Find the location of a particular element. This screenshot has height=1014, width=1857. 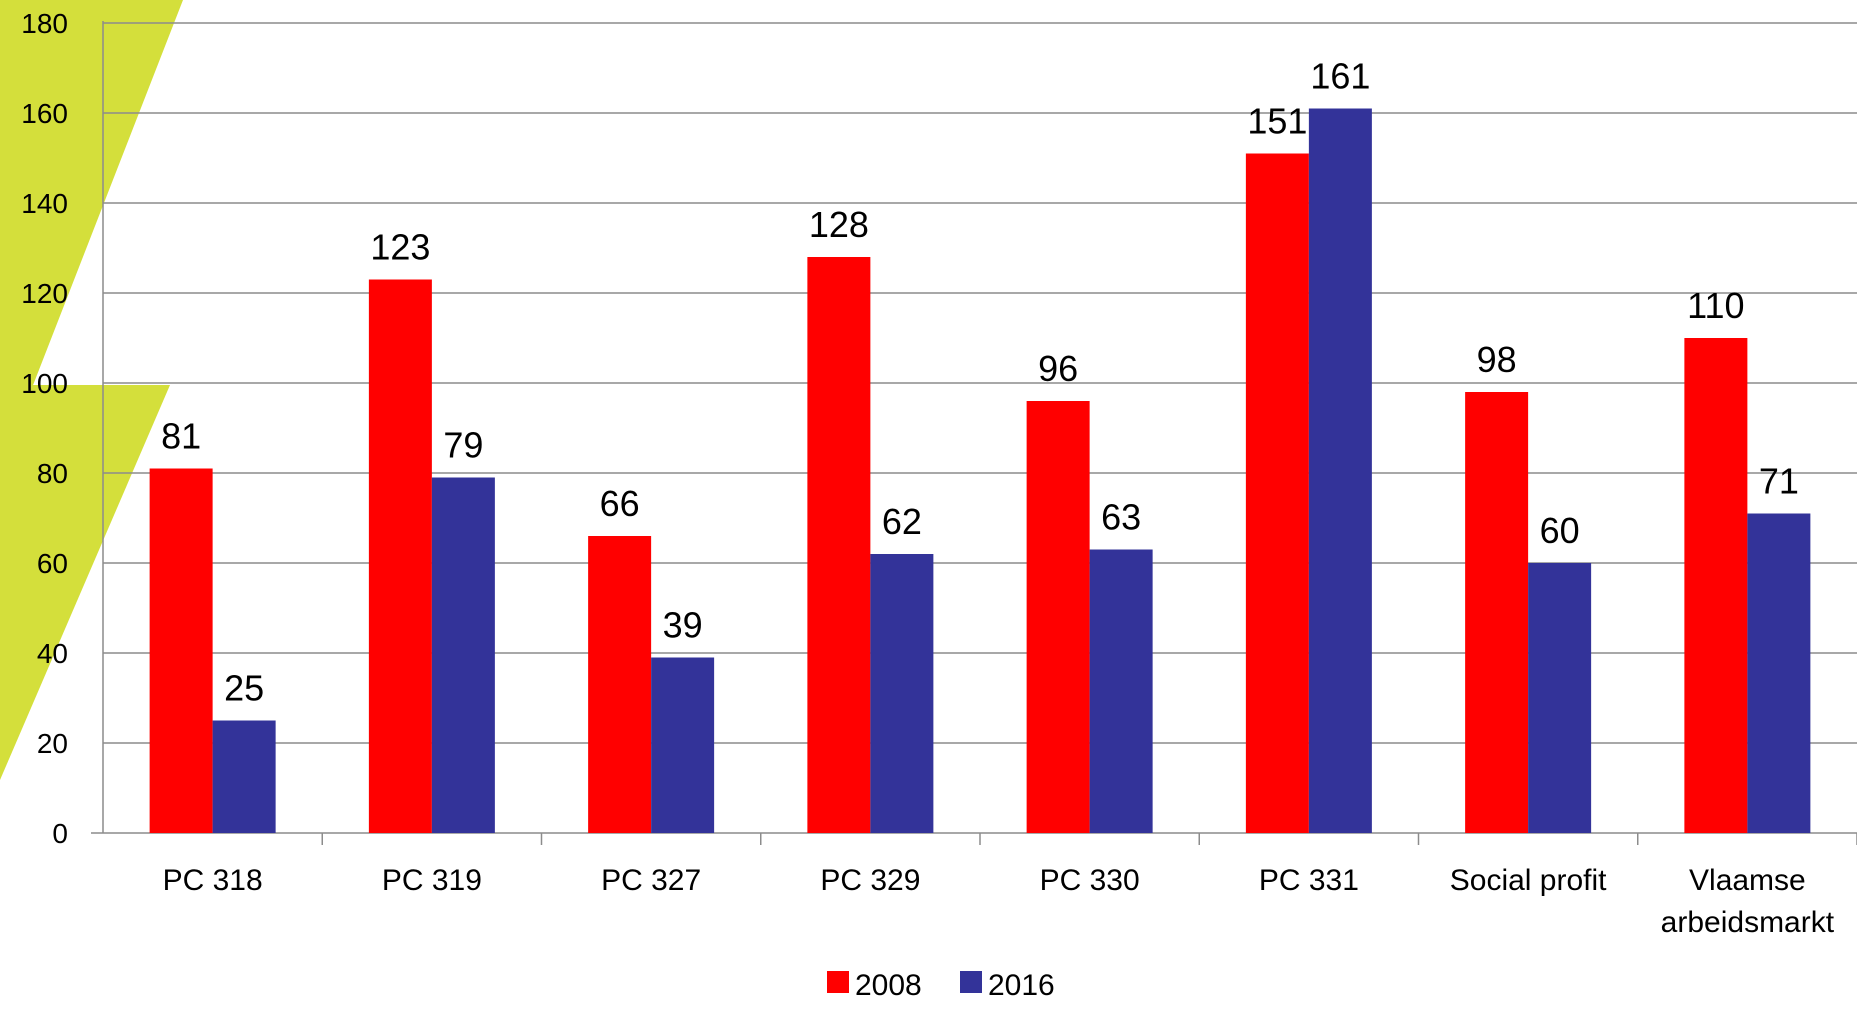

data-label-2016: 79 is located at coordinates (463, 445).